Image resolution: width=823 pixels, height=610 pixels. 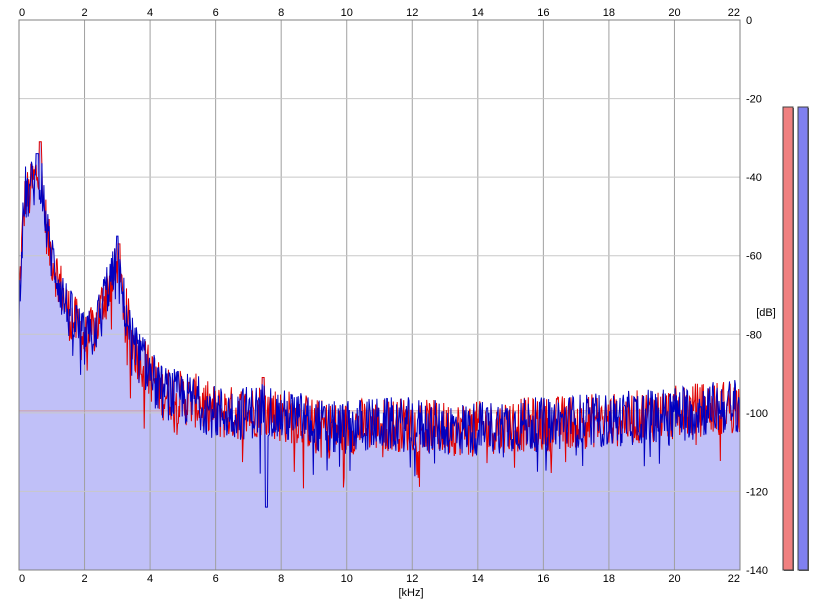 I want to click on x-tick-label-top: 12, so click(x=412, y=13).